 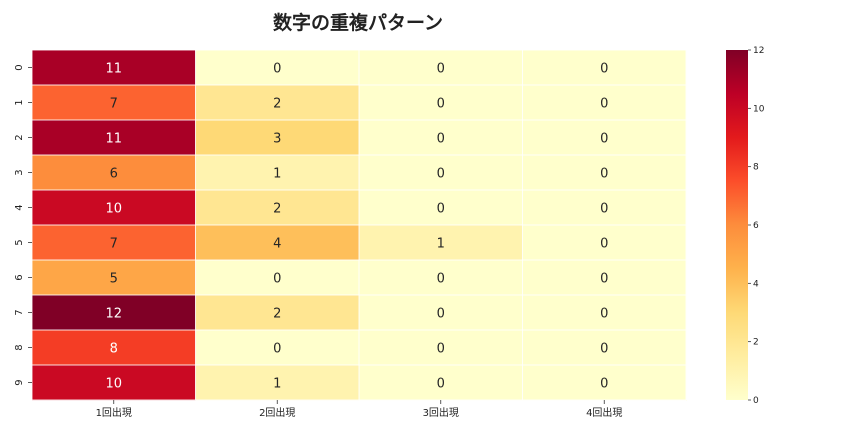 I want to click on colorbar-tick-label: 4, so click(x=756, y=284).